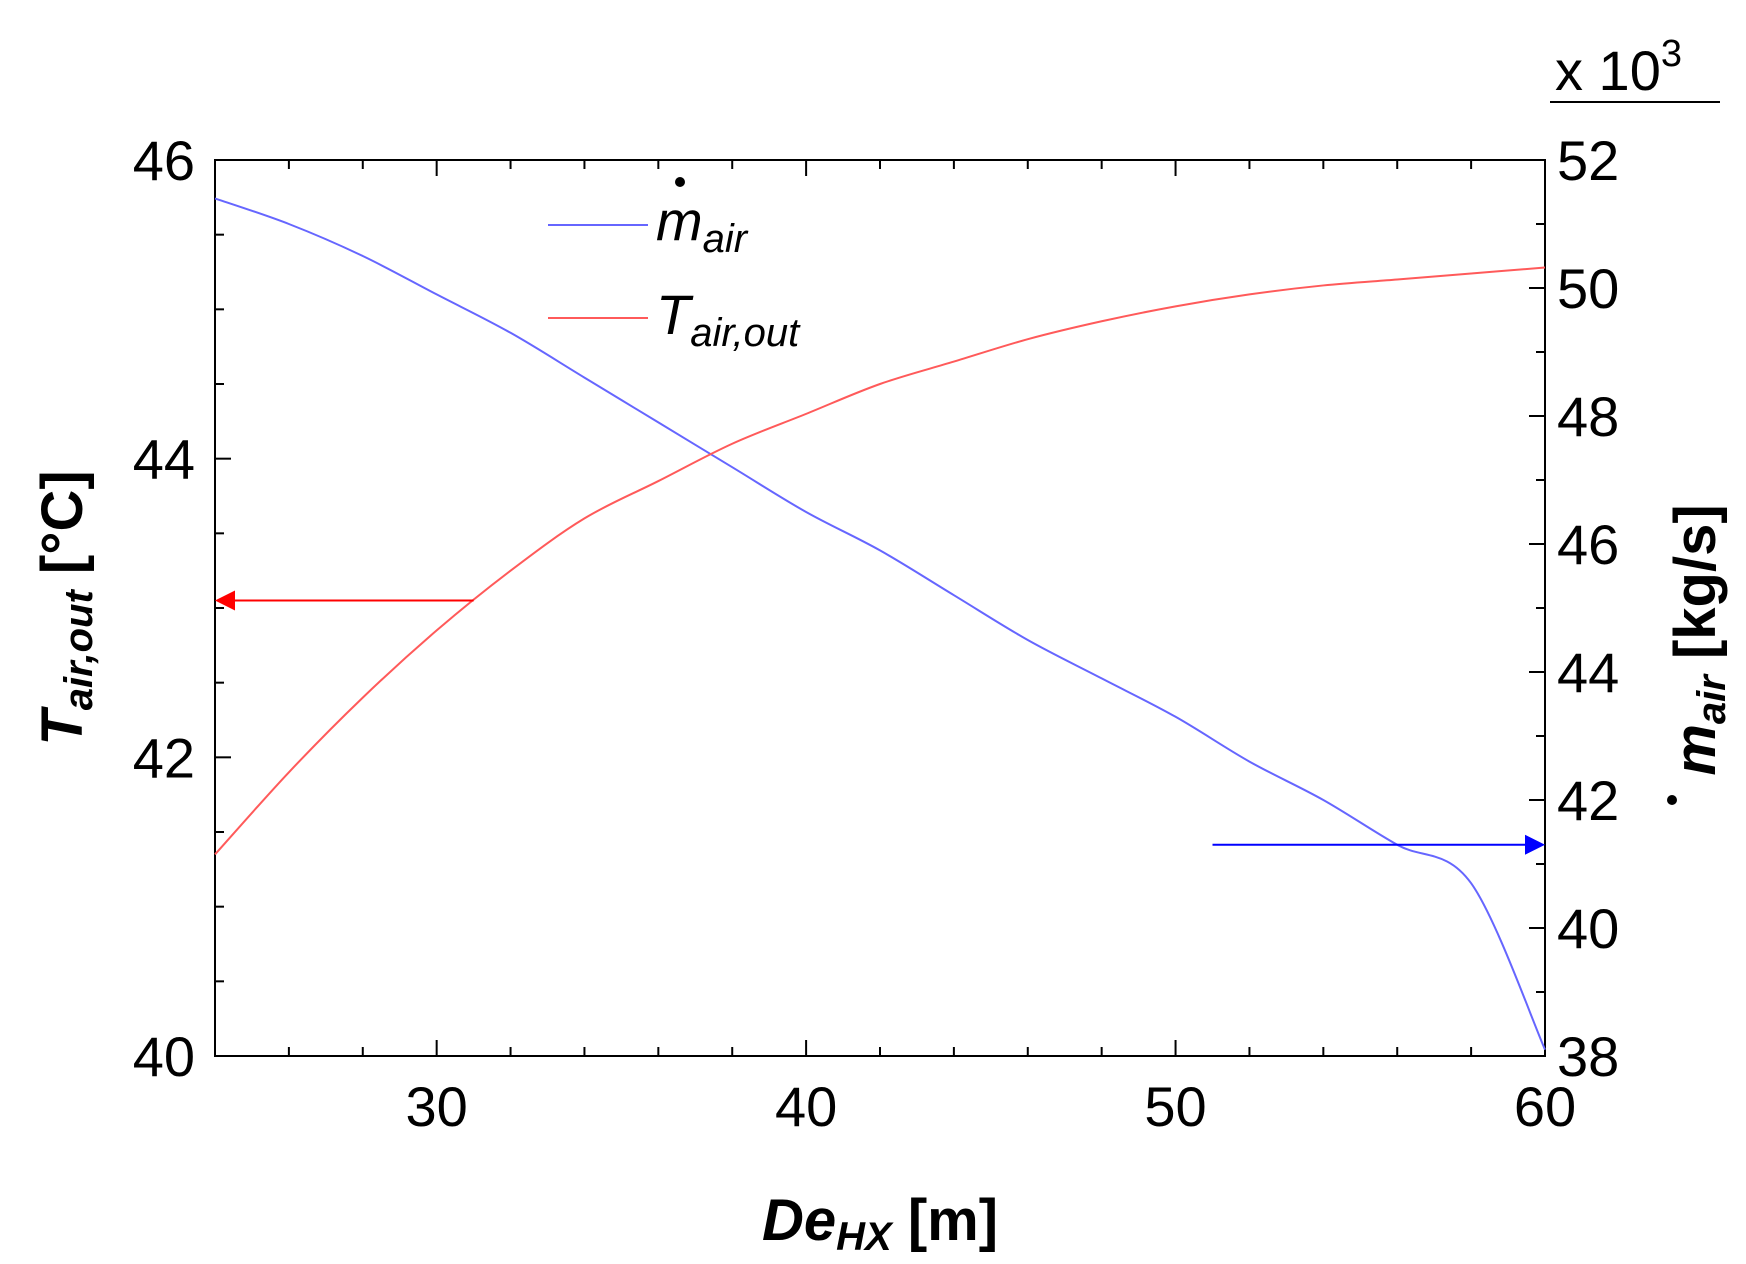 This screenshot has width=1746, height=1264. What do you see at coordinates (1588, 416) in the screenshot?
I see `right-y-tick-label: 48` at bounding box center [1588, 416].